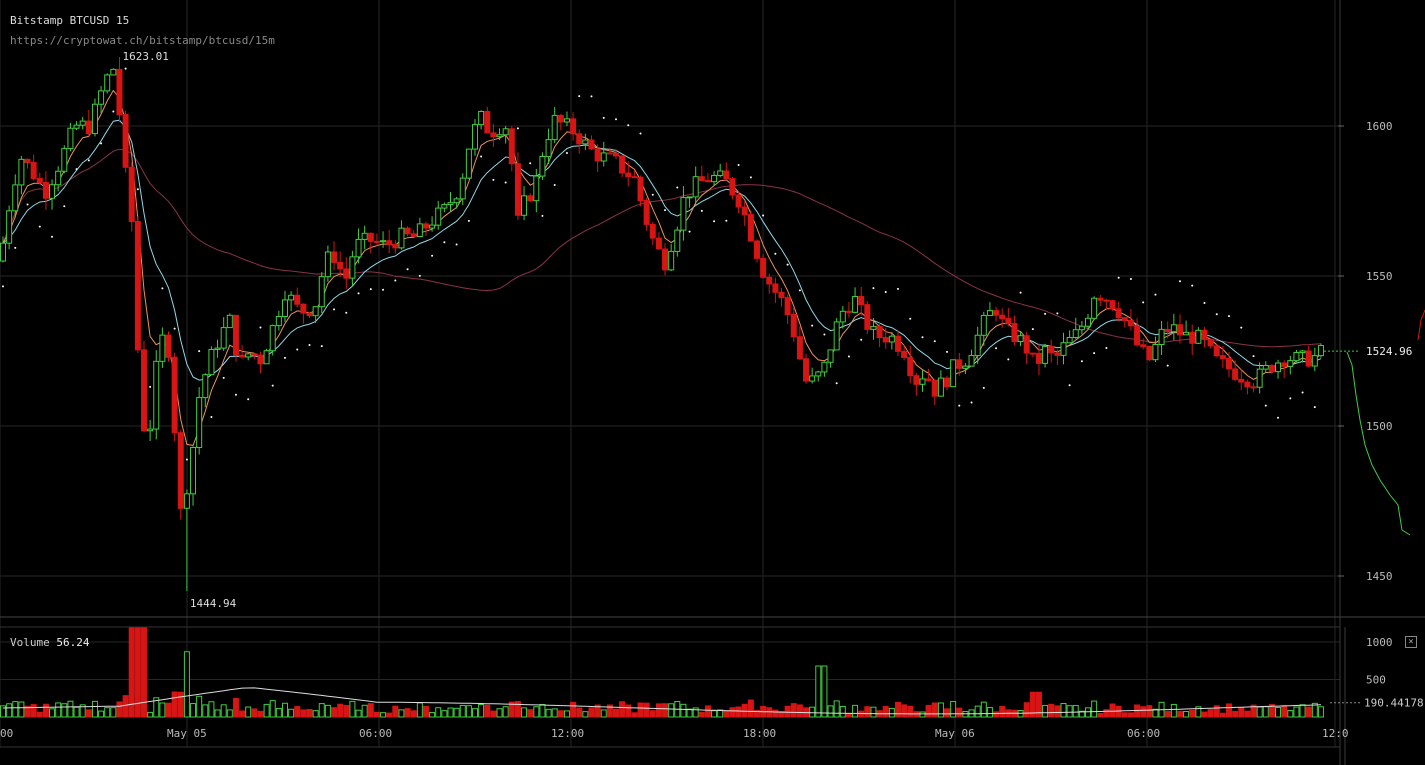  What do you see at coordinates (142, 40) in the screenshot?
I see `chart-url: https://cryptowat.ch/bitstamp/btcusd/15m` at bounding box center [142, 40].